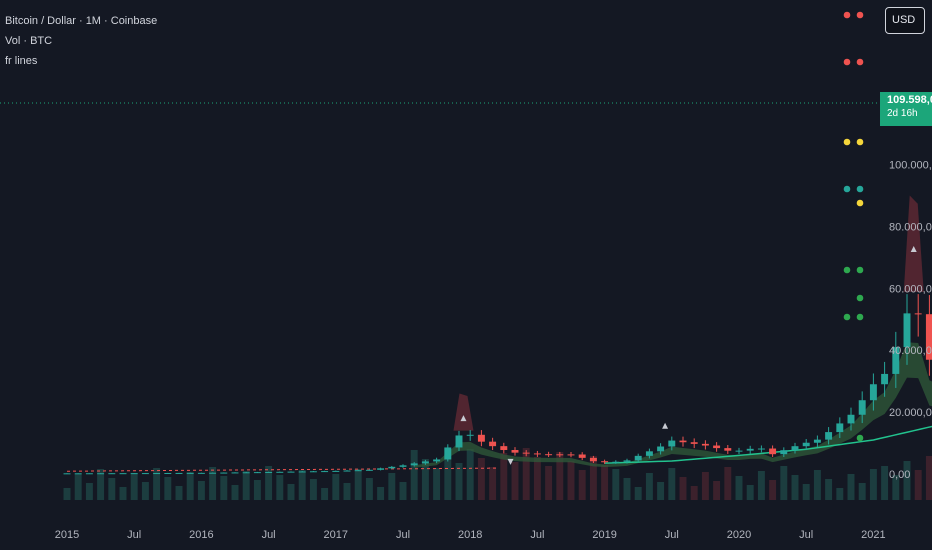  Describe the element at coordinates (910, 227) in the screenshot. I see `y-tick-label: 80.000,00` at that location.